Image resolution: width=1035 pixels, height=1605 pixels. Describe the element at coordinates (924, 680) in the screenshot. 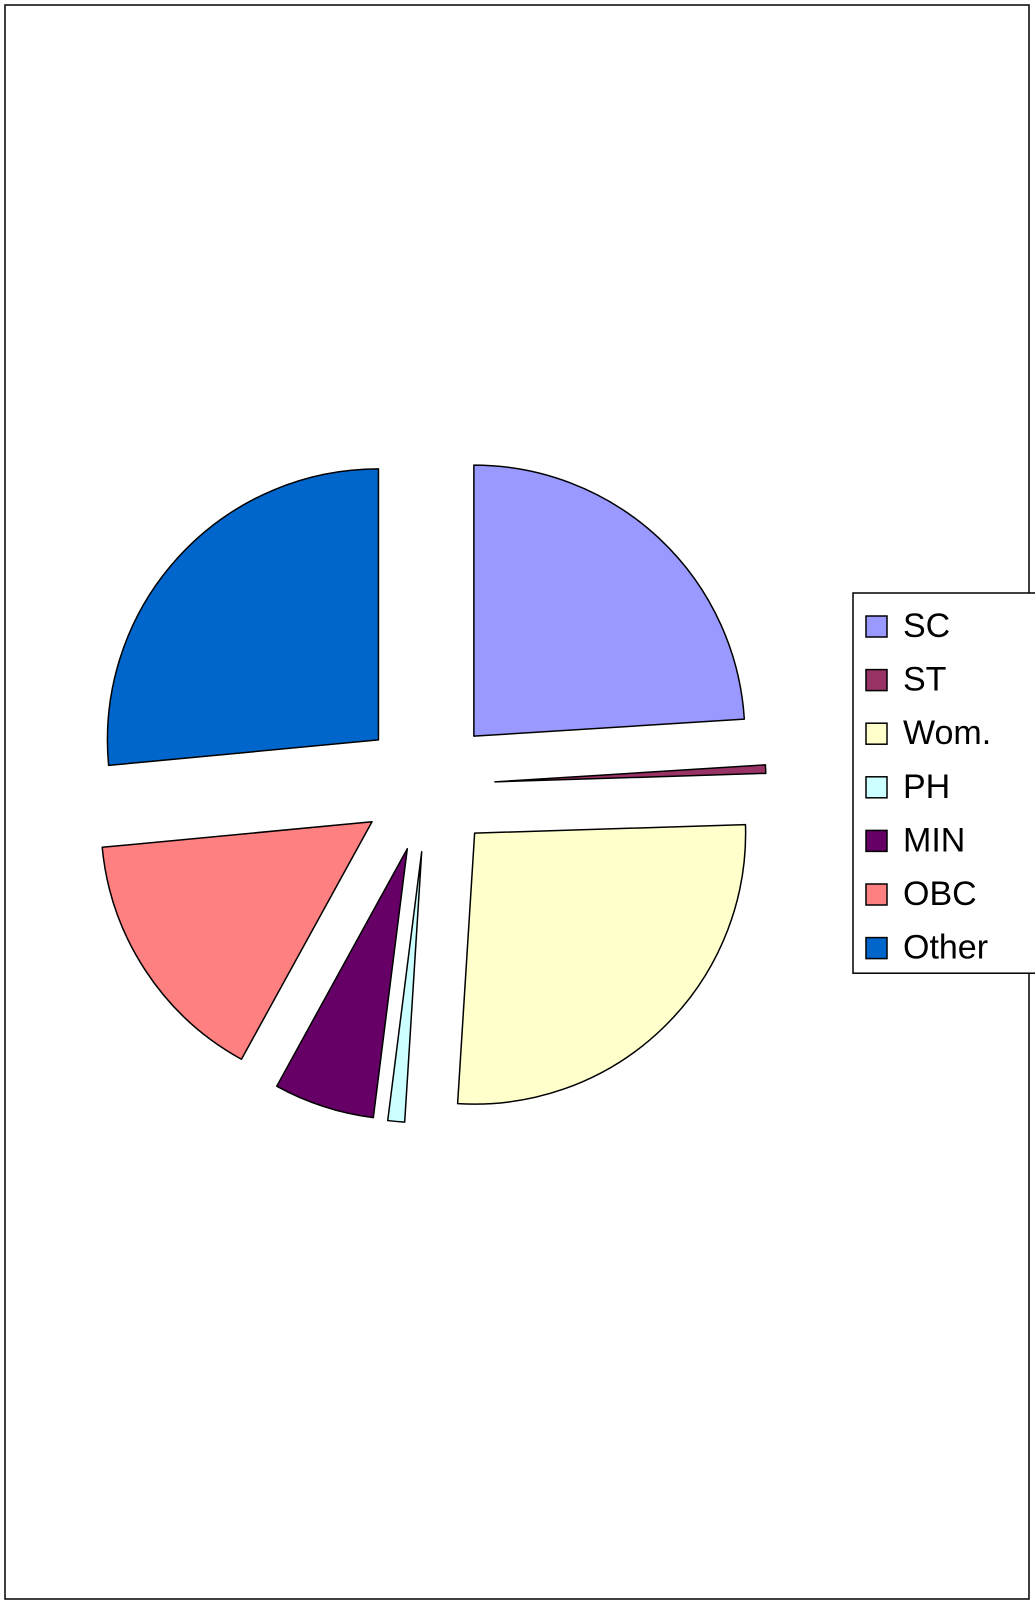

I see `legend-label: ST` at that location.